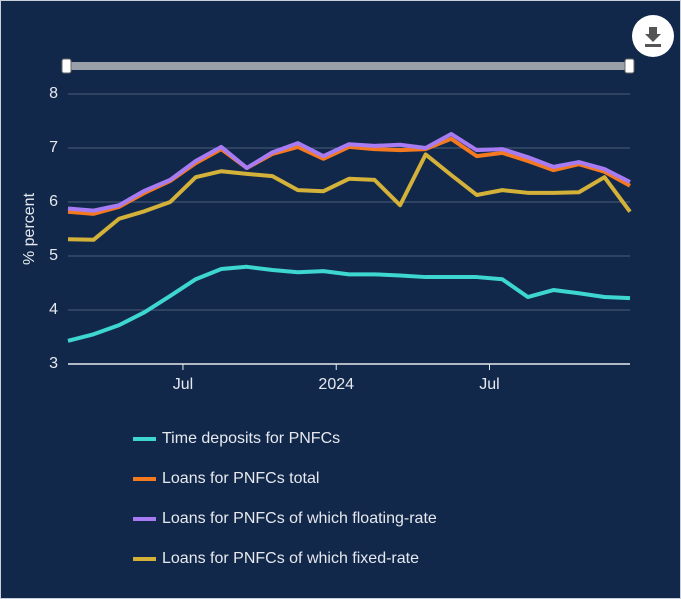 This screenshot has height=599, width=681. I want to click on download-icon, so click(653, 37).